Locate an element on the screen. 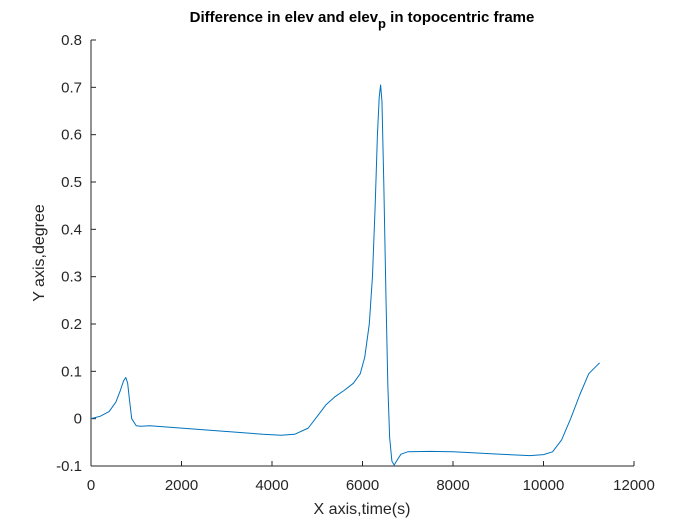 Image resolution: width=700 pixels, height=525 pixels. x-tick-label: 0 is located at coordinates (91, 485).